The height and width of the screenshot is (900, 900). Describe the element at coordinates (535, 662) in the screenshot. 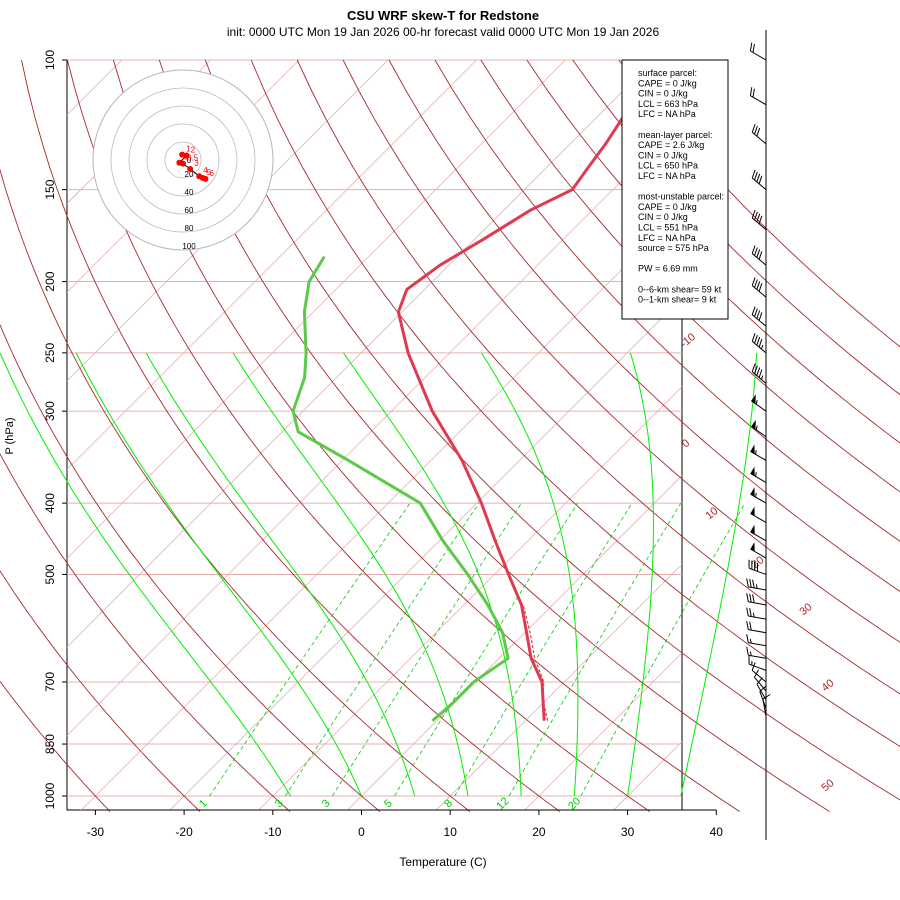

I see `parcel-trace` at that location.